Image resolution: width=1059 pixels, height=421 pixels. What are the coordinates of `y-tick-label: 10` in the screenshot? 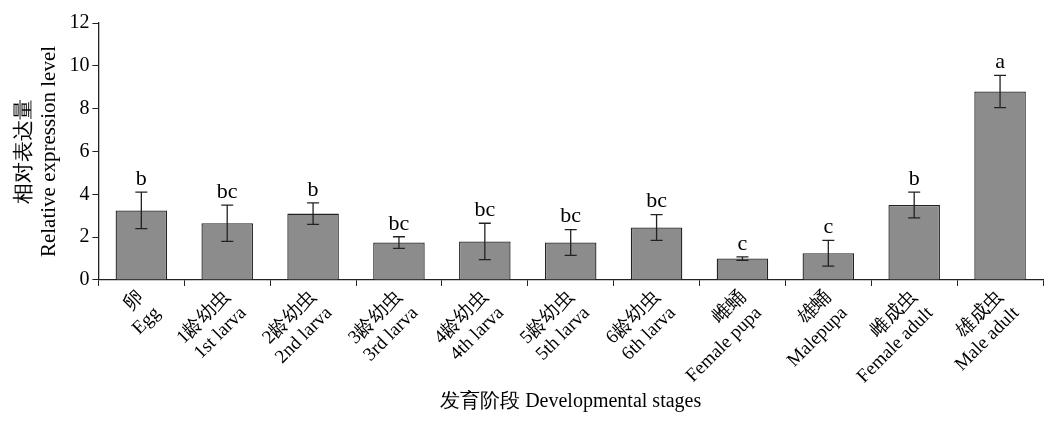 It's located at (79, 64).